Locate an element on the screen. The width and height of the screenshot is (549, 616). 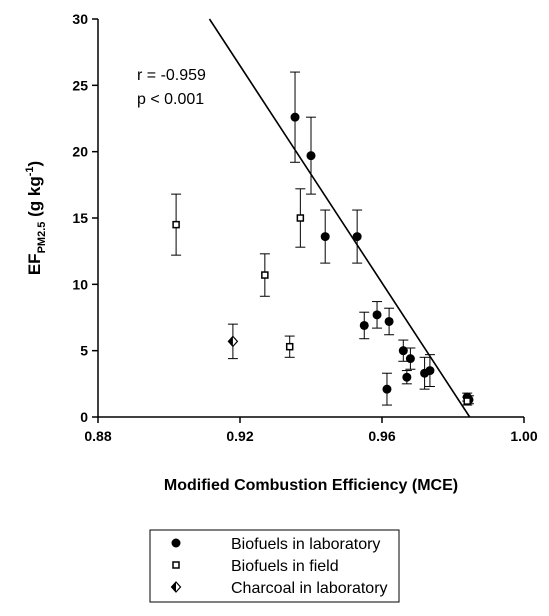
legend-label: Charcoal in laboratory is located at coordinates (309, 588).